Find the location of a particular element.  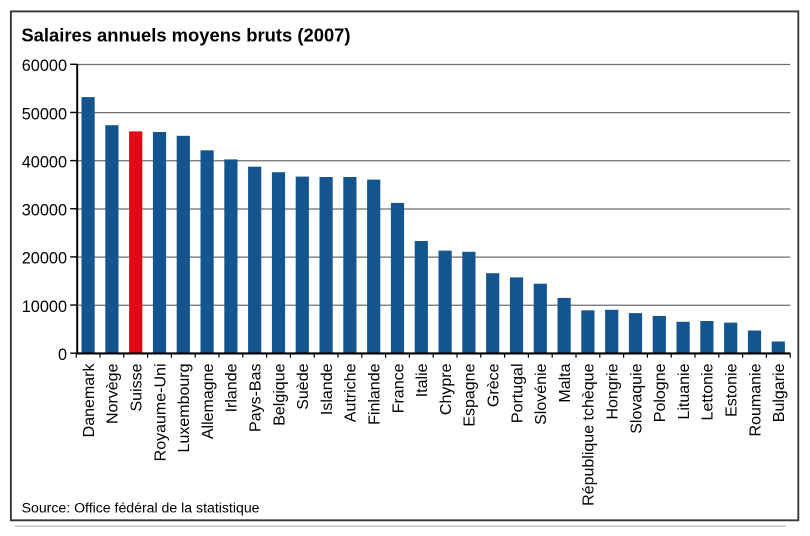

svg-text: Pologne is located at coordinates (660, 392).